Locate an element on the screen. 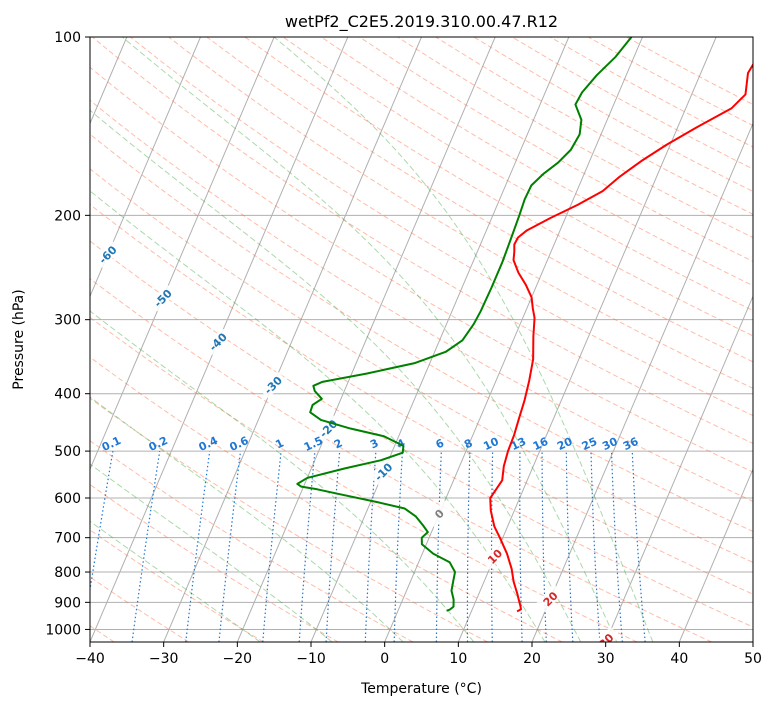  mixing-ratio-label: 13 is located at coordinates (518, 444).